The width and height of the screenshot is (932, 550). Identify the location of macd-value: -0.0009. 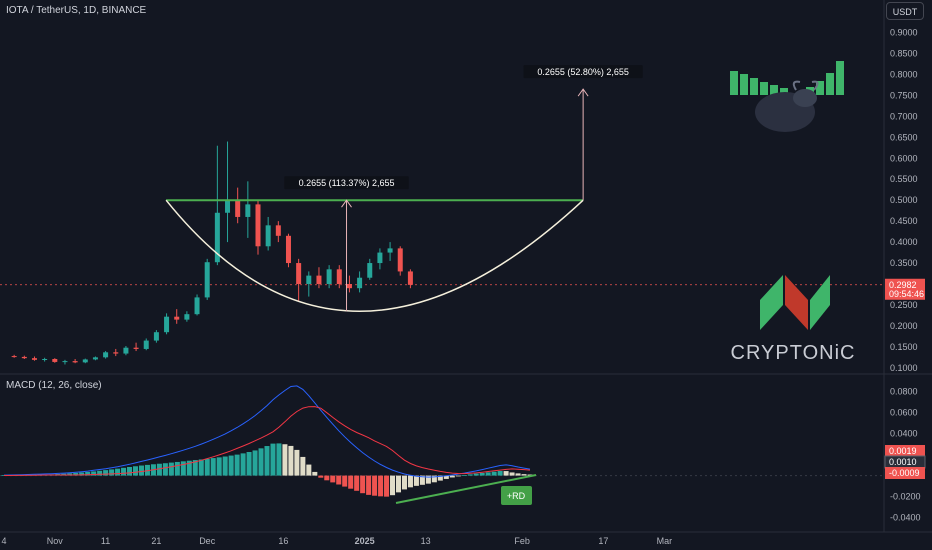
(904, 473).